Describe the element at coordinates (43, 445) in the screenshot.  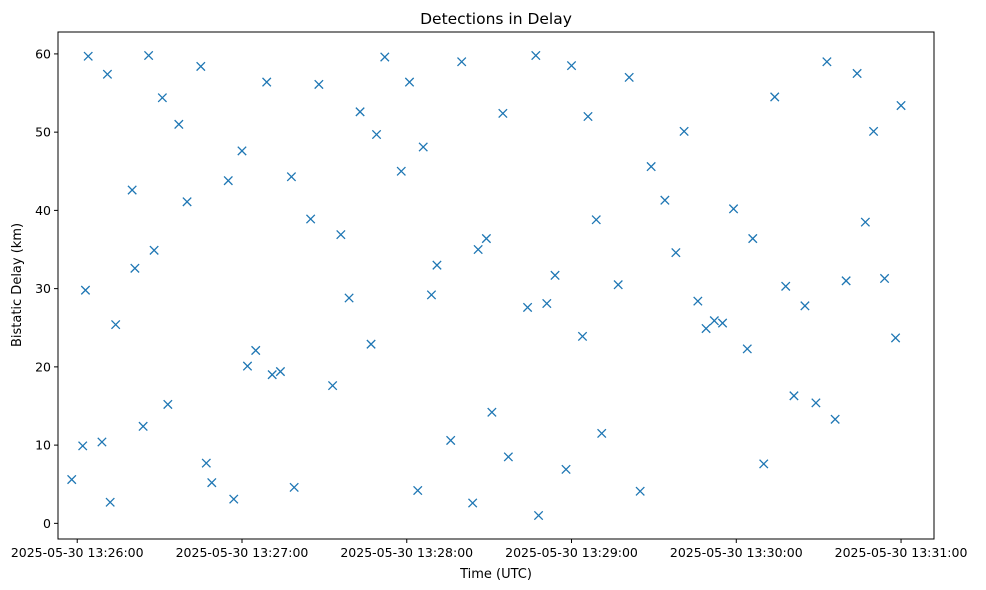
I see `y-tick-label: 10` at that location.